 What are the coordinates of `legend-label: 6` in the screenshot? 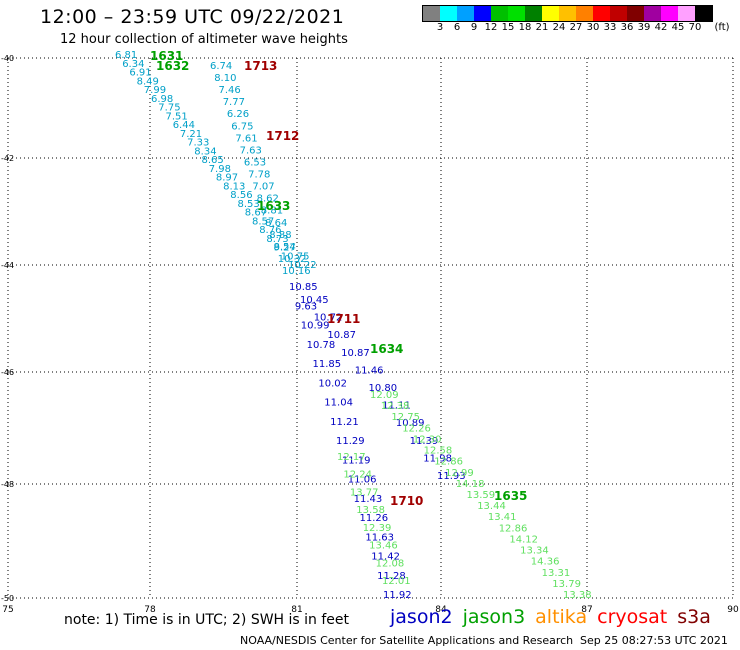 It's located at (457, 27).